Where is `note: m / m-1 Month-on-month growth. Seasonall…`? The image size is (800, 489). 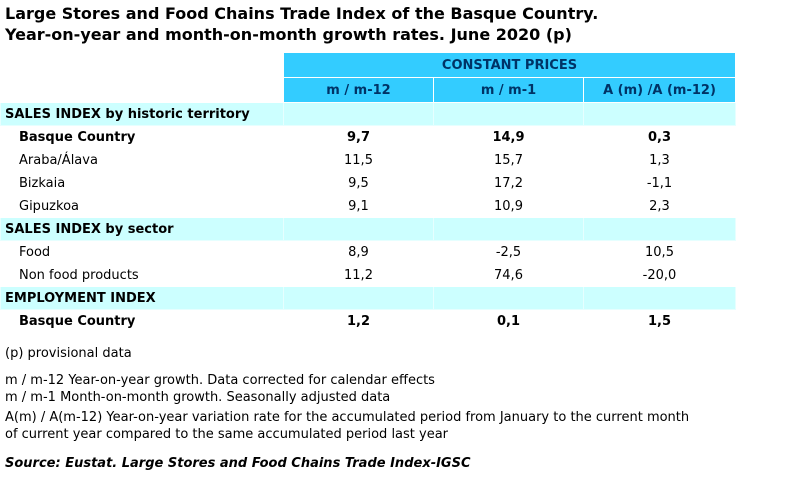 note: m / m-1 Month-on-month growth. Seasonall… is located at coordinates (198, 397).